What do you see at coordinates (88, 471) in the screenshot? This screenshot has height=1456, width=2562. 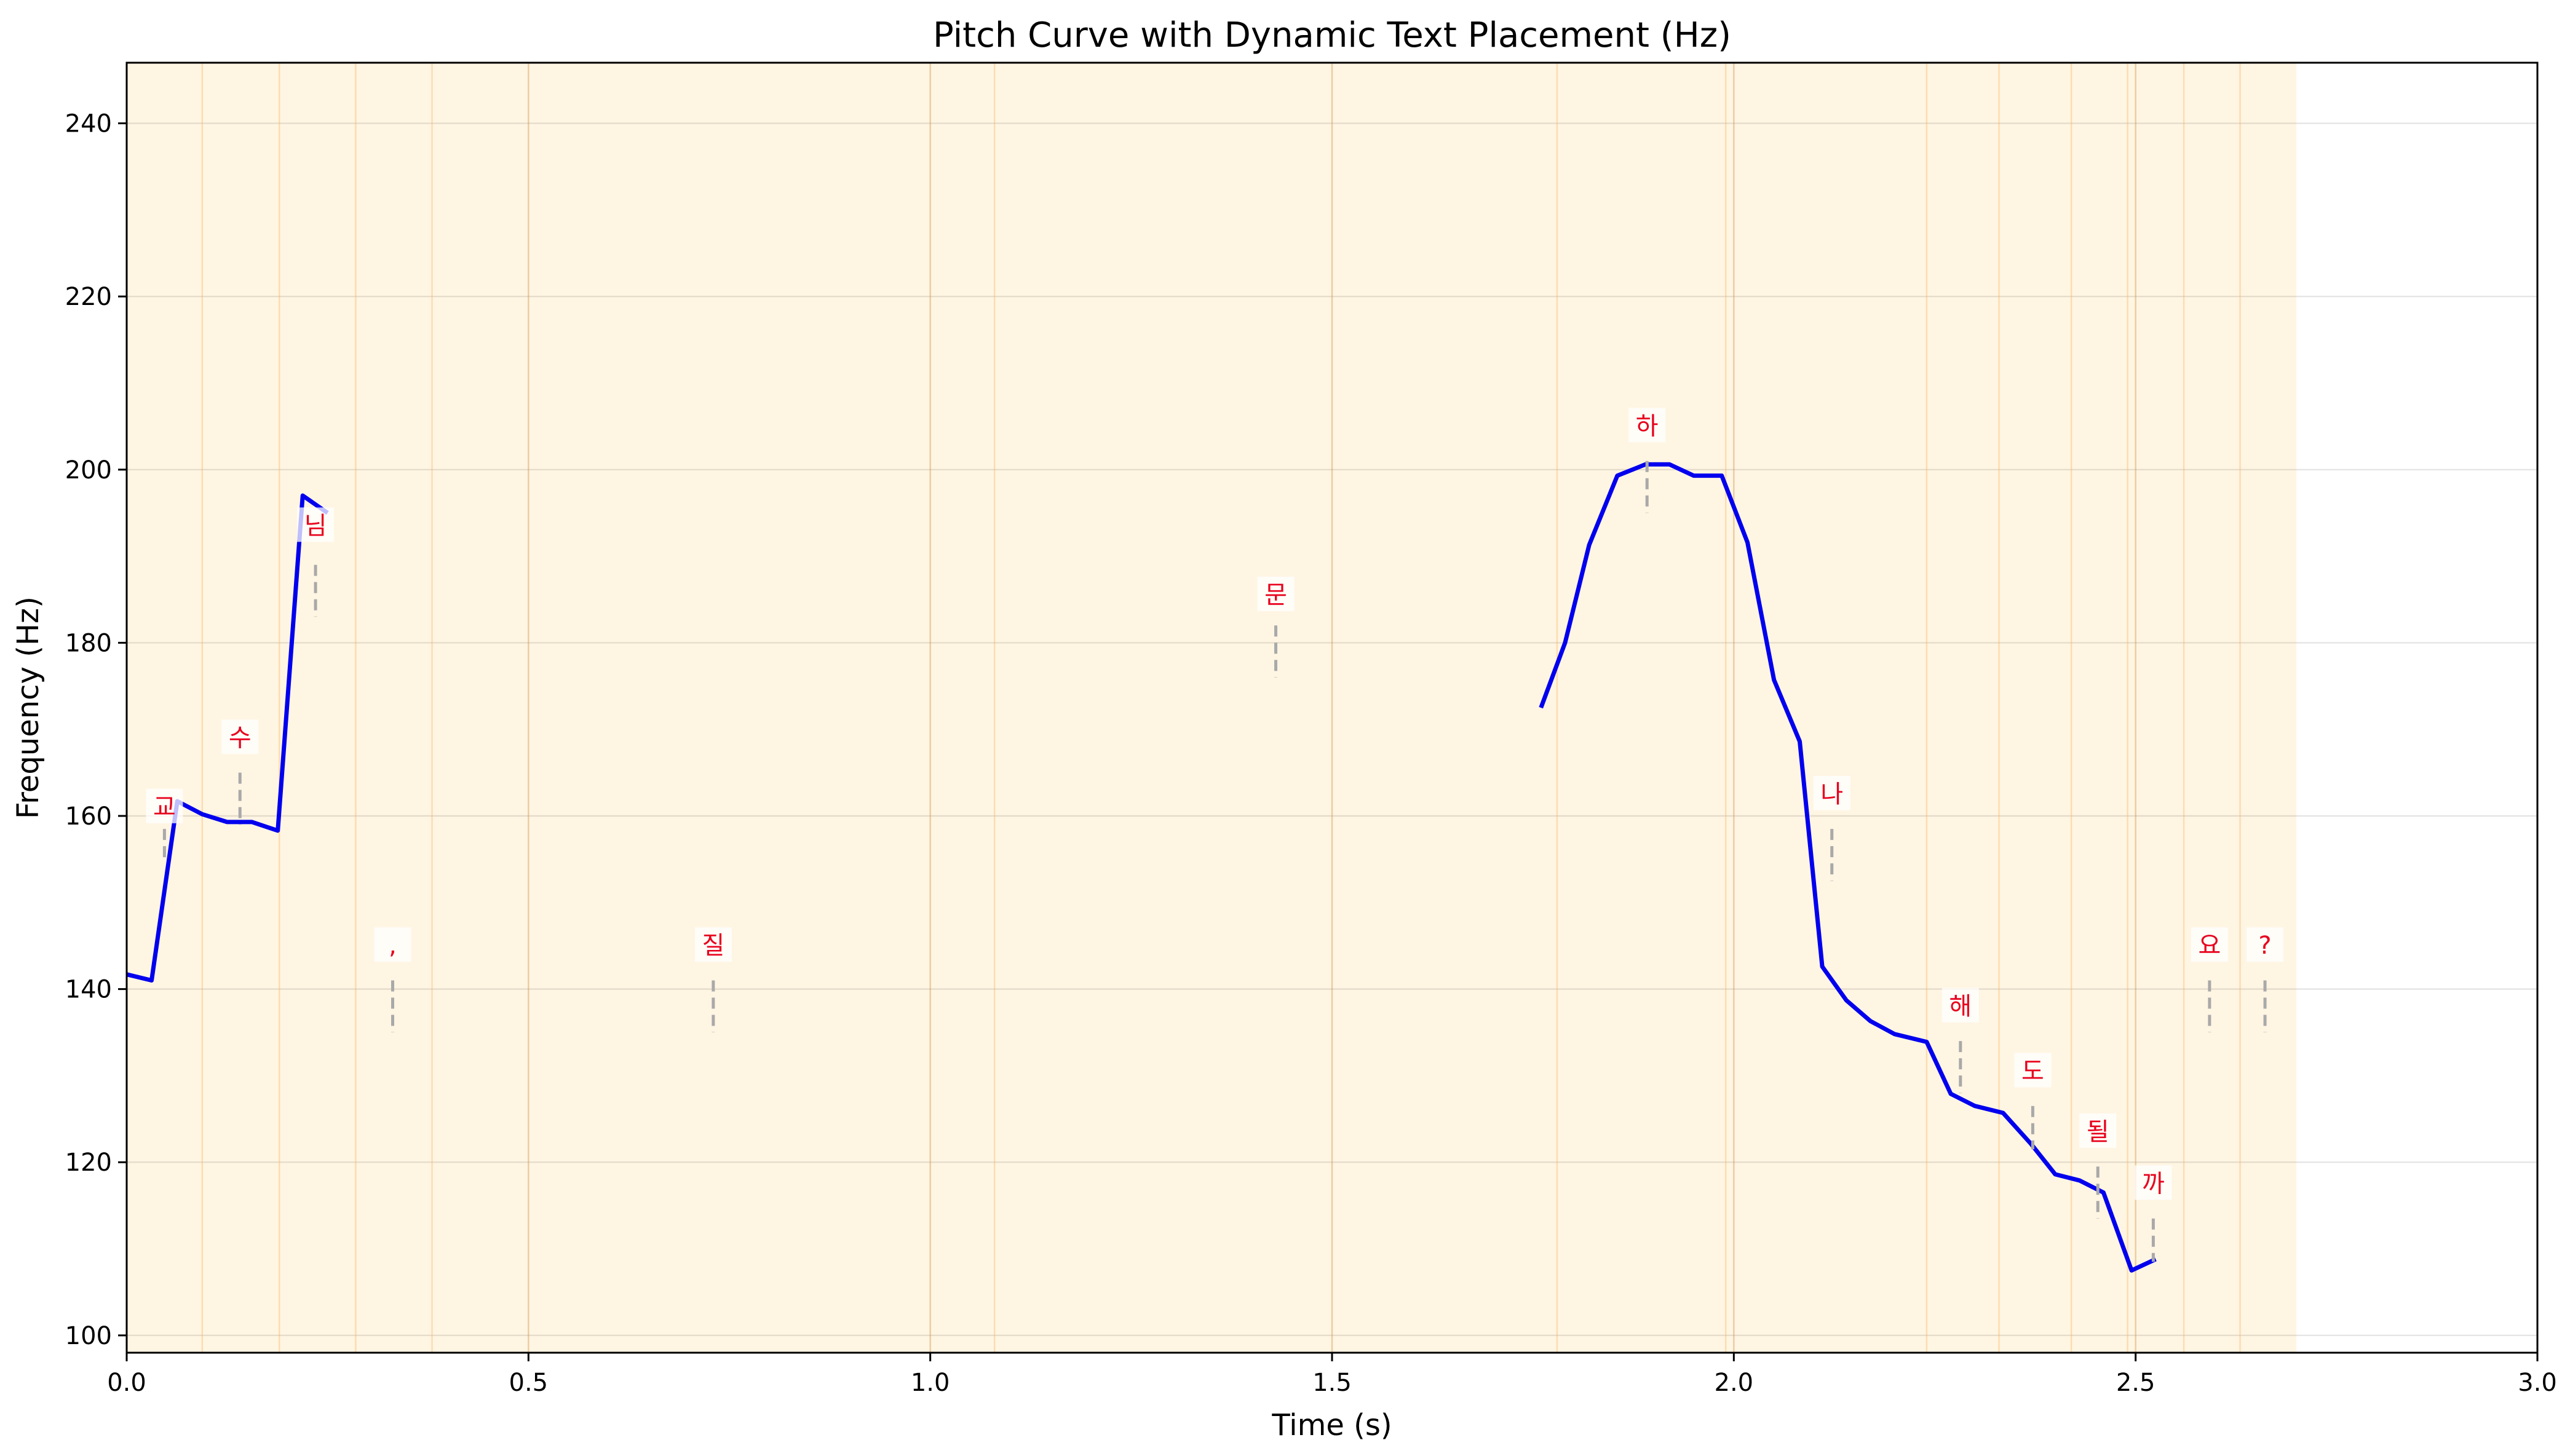 I see `y-tick-label: 200` at bounding box center [88, 471].